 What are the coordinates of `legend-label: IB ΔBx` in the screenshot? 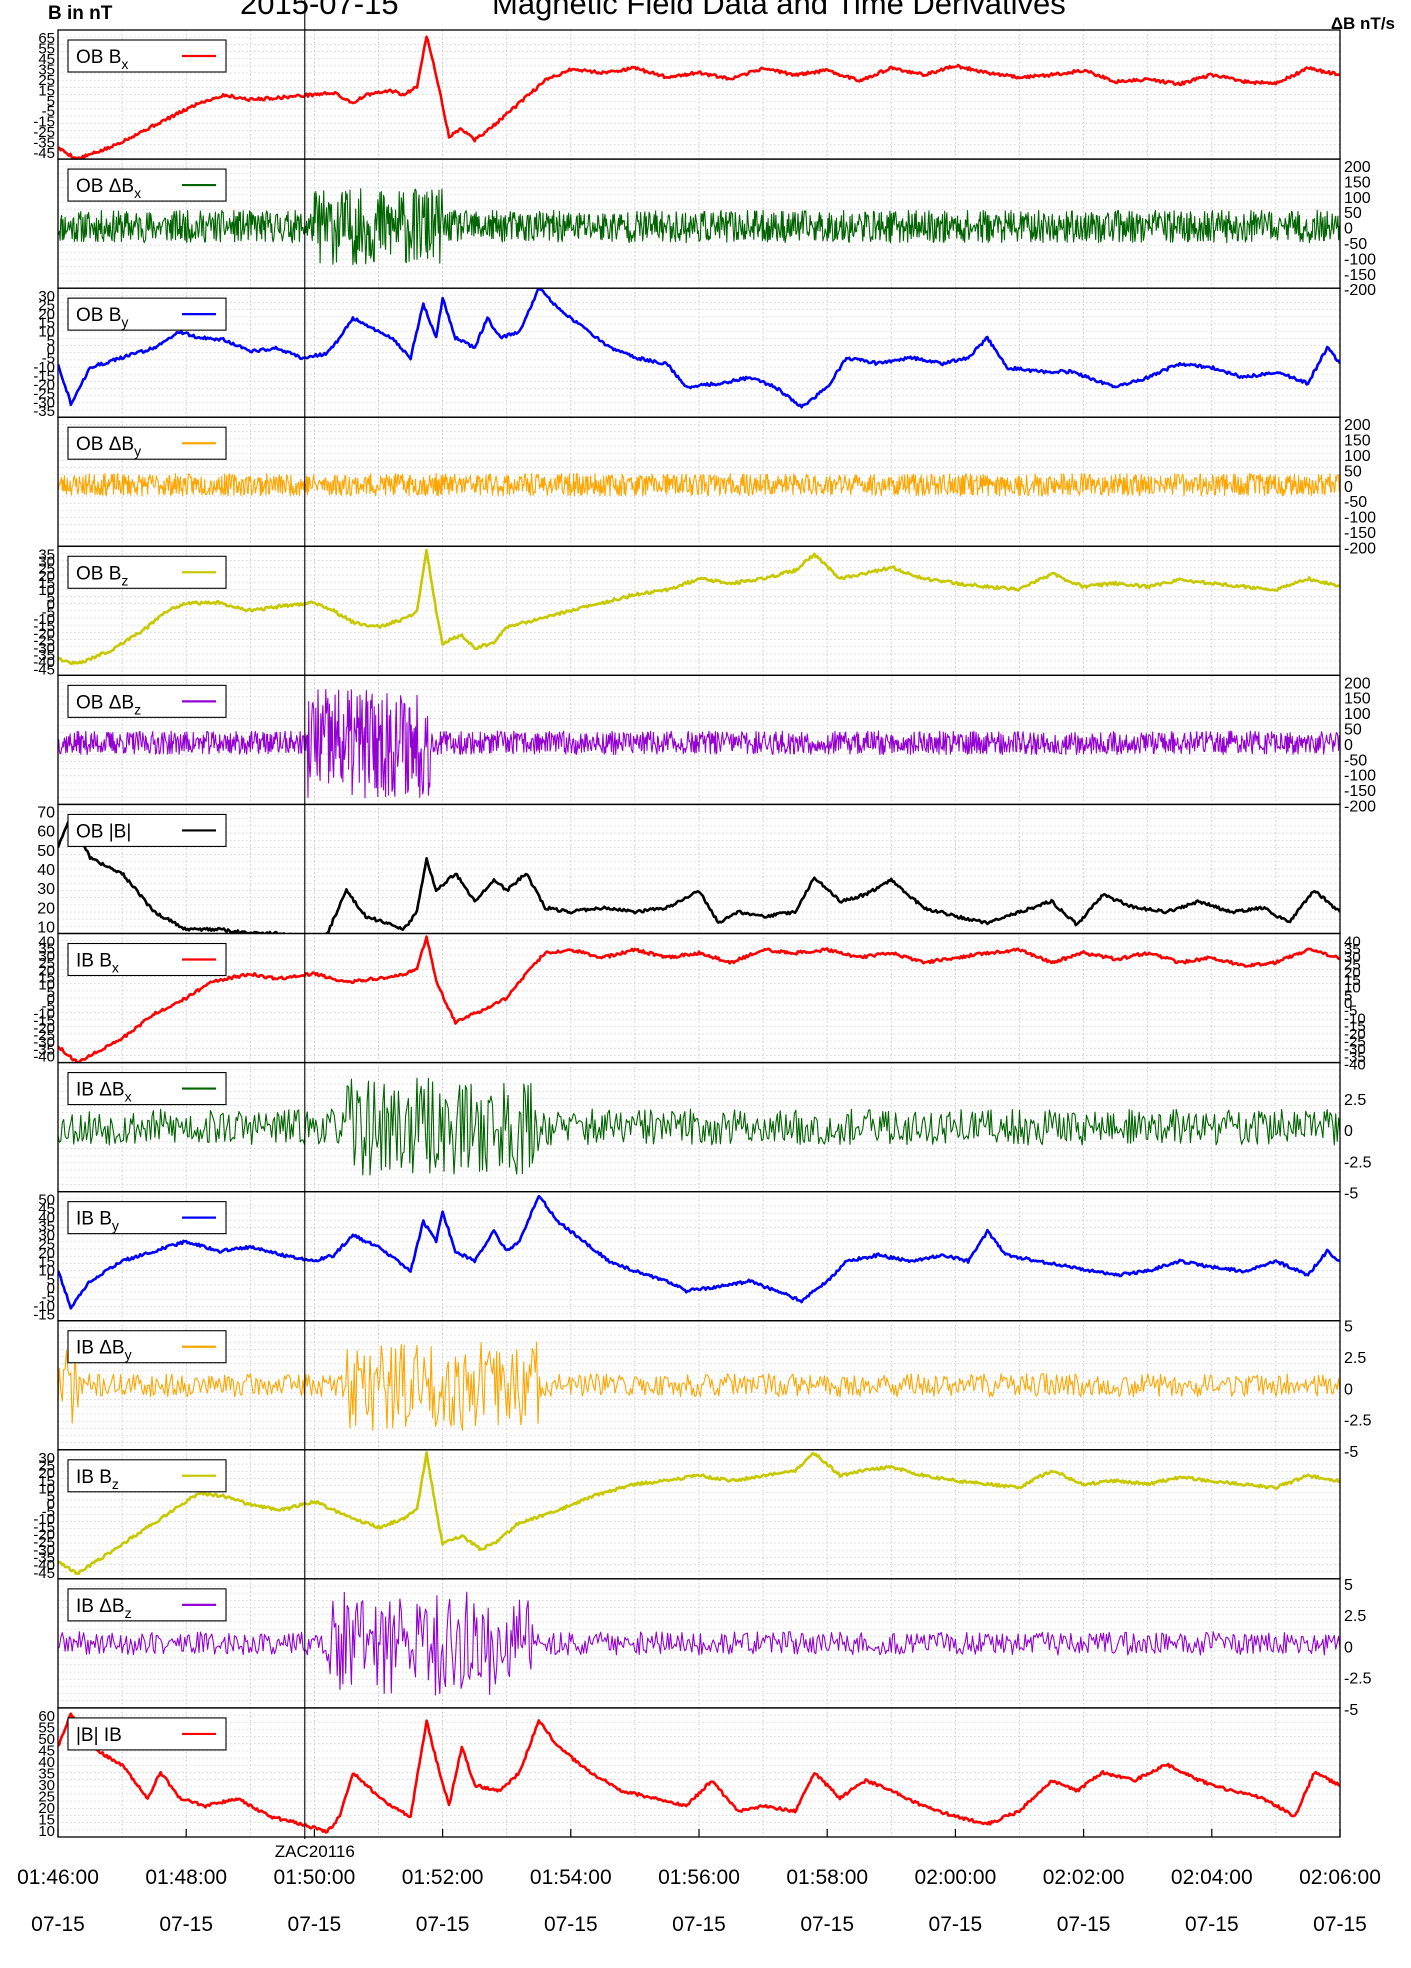 It's located at (104, 1092).